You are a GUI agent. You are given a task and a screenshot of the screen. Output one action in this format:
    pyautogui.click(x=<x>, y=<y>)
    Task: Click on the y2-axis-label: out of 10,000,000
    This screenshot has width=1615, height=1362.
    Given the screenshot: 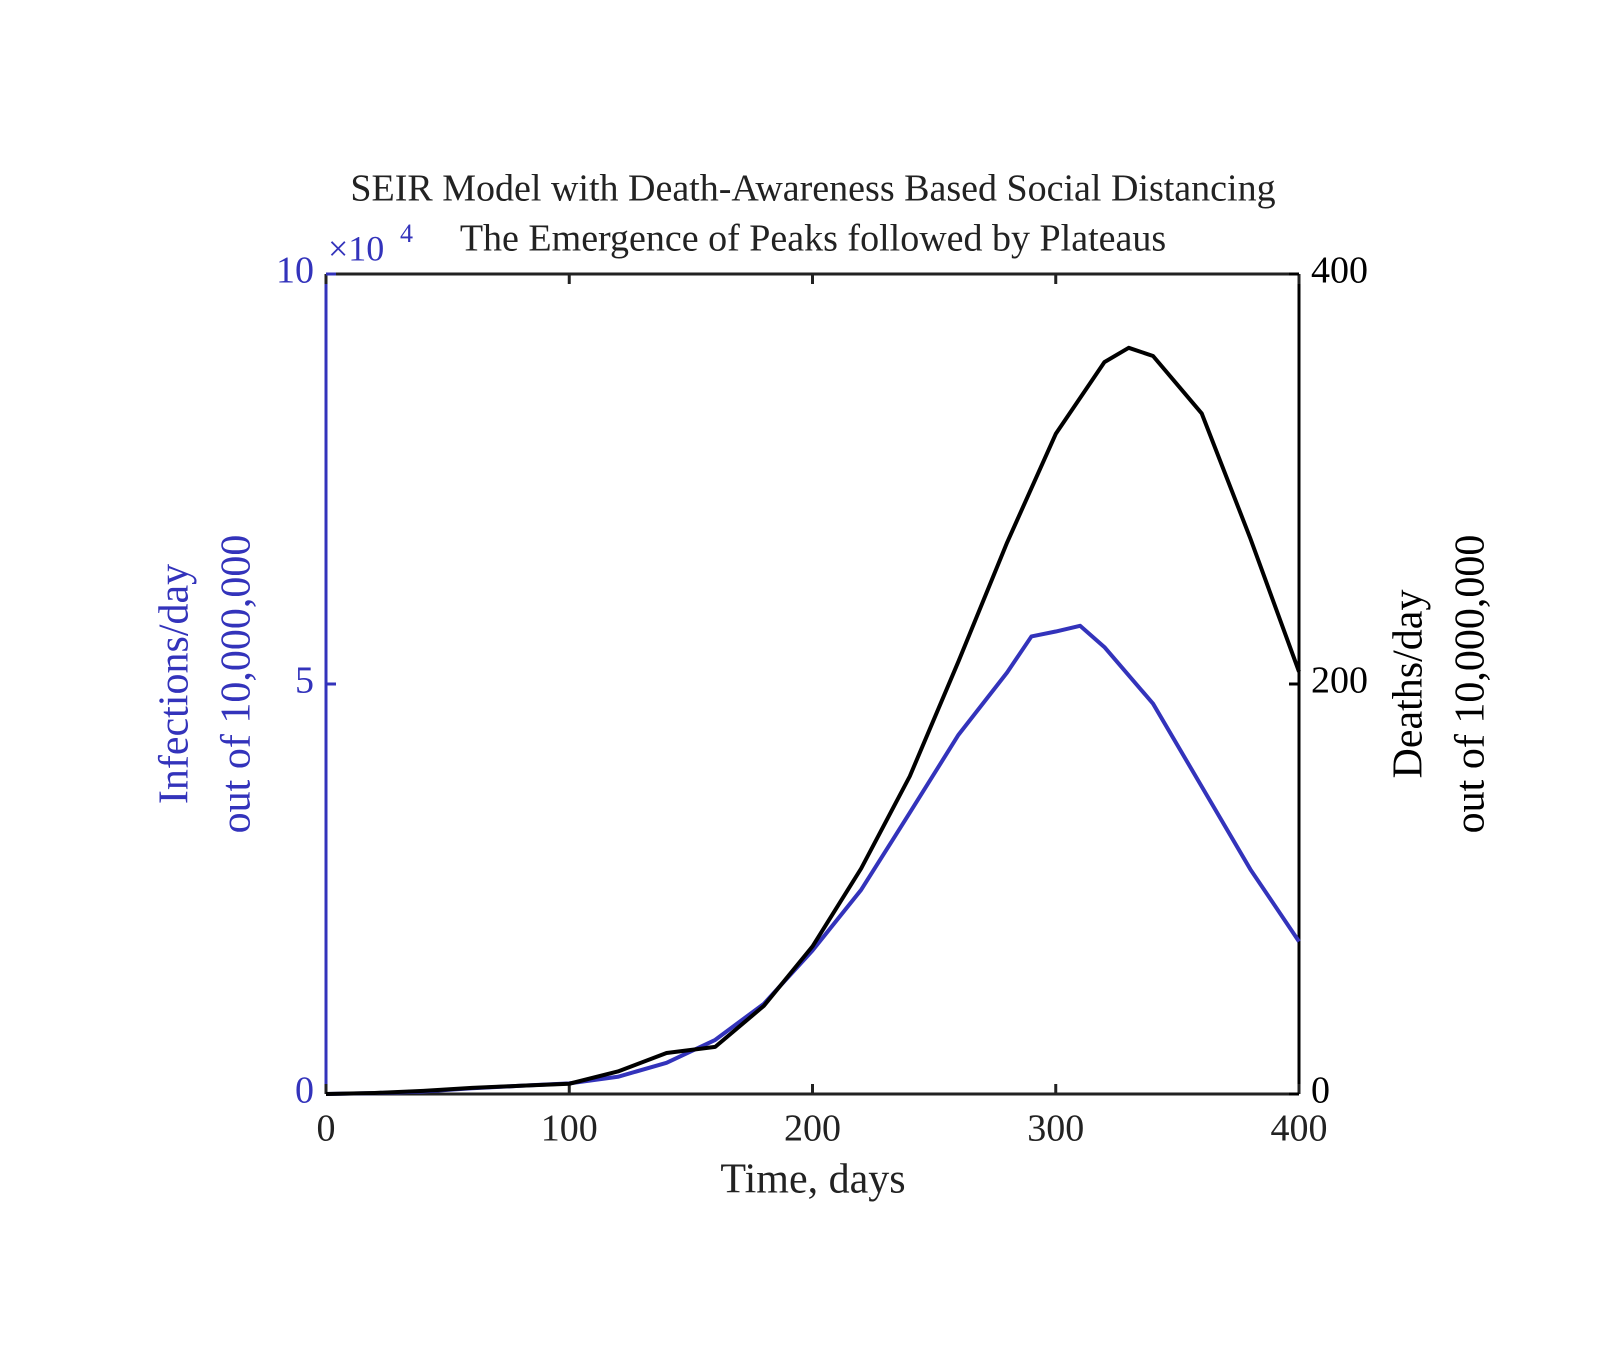 What is the action you would take?
    pyautogui.click(x=1471, y=684)
    